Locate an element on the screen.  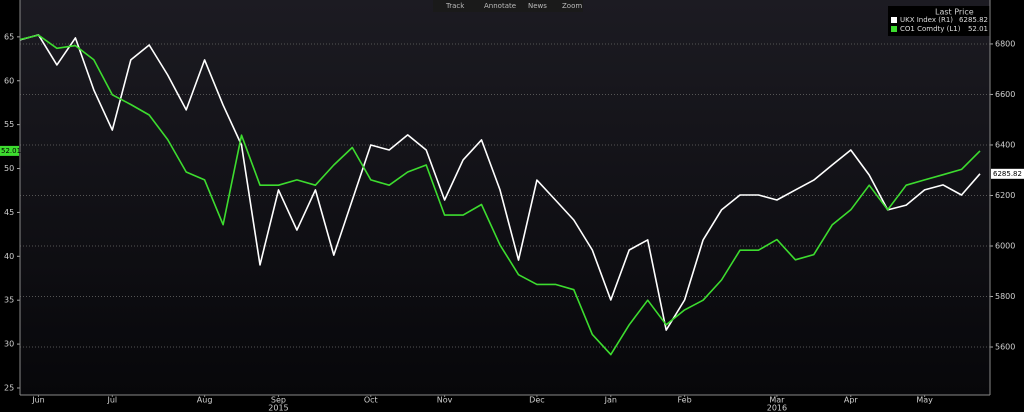
x-year-label: 2016 is located at coordinates (777, 408).